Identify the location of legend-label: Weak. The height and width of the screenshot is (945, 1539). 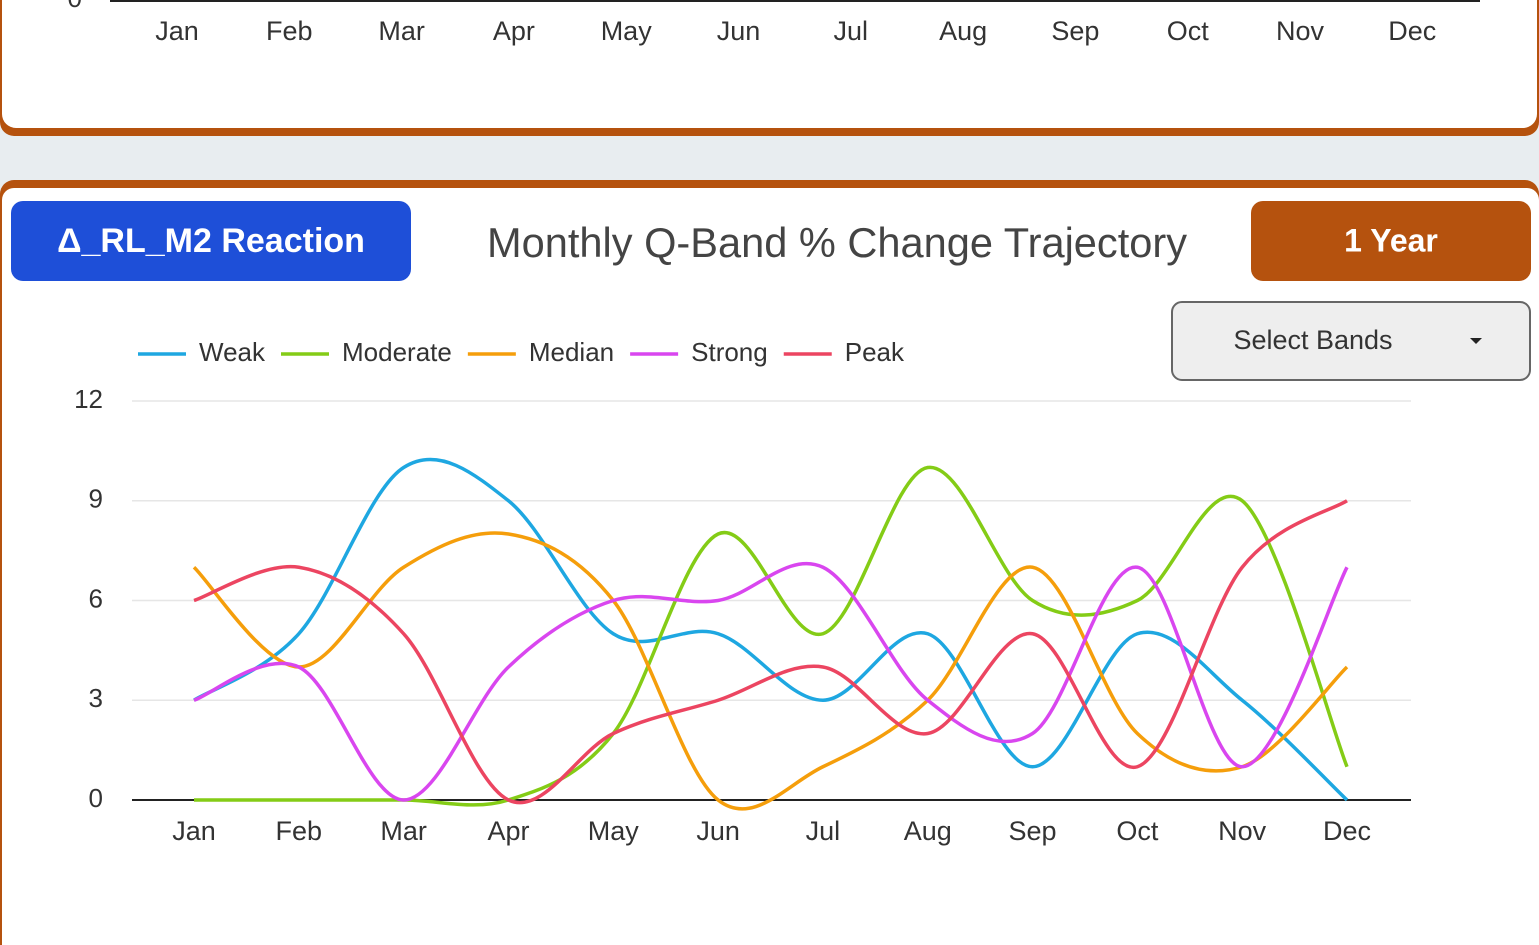
(232, 352).